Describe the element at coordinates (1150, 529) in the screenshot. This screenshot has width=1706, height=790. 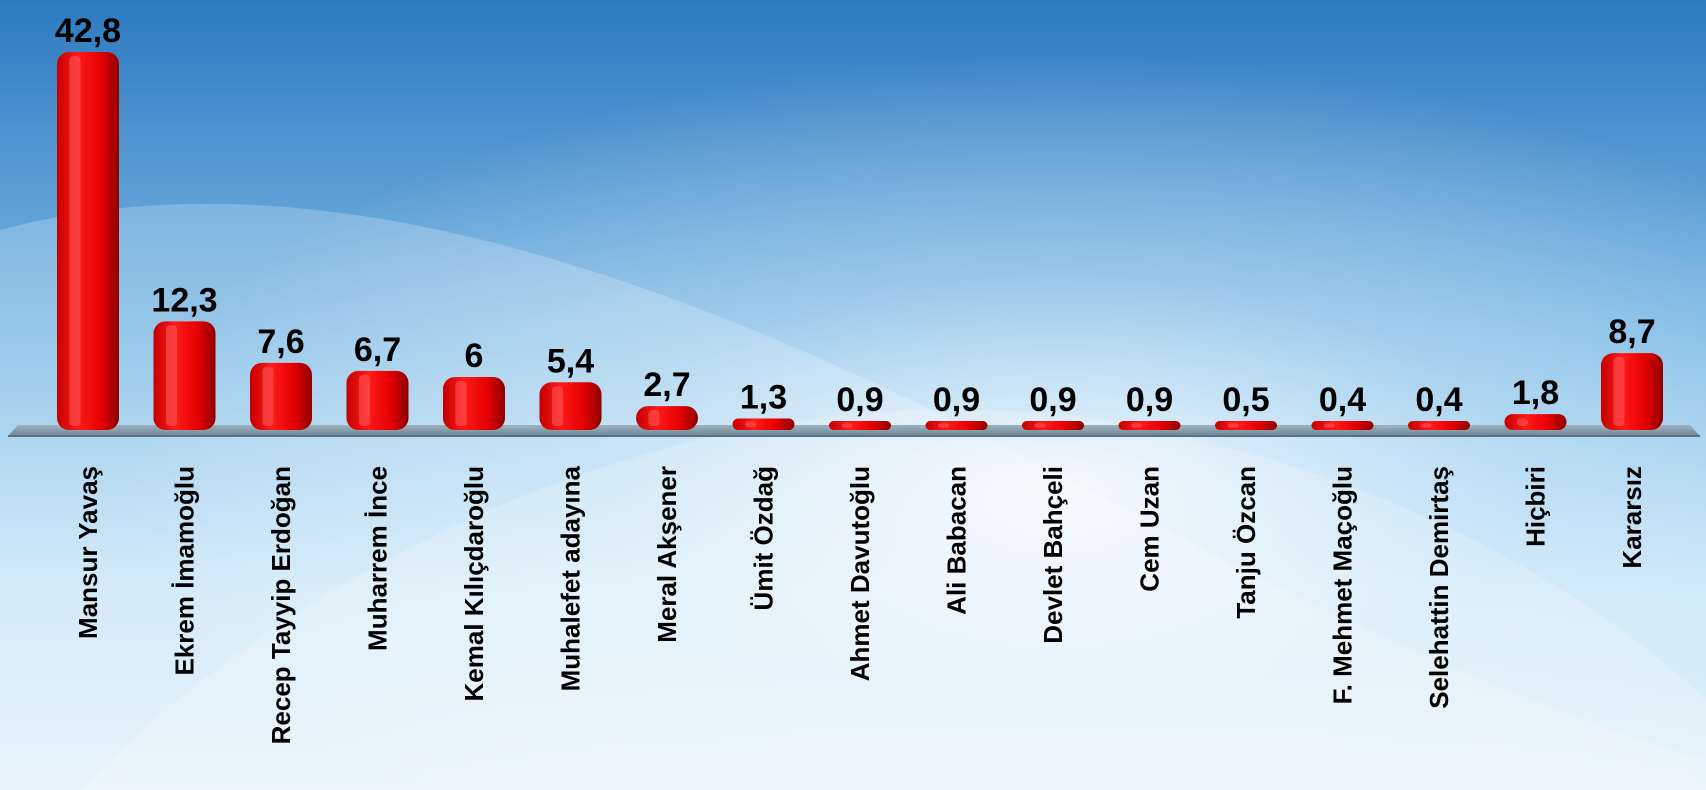
I see `category-label: Cem Uzan` at that location.